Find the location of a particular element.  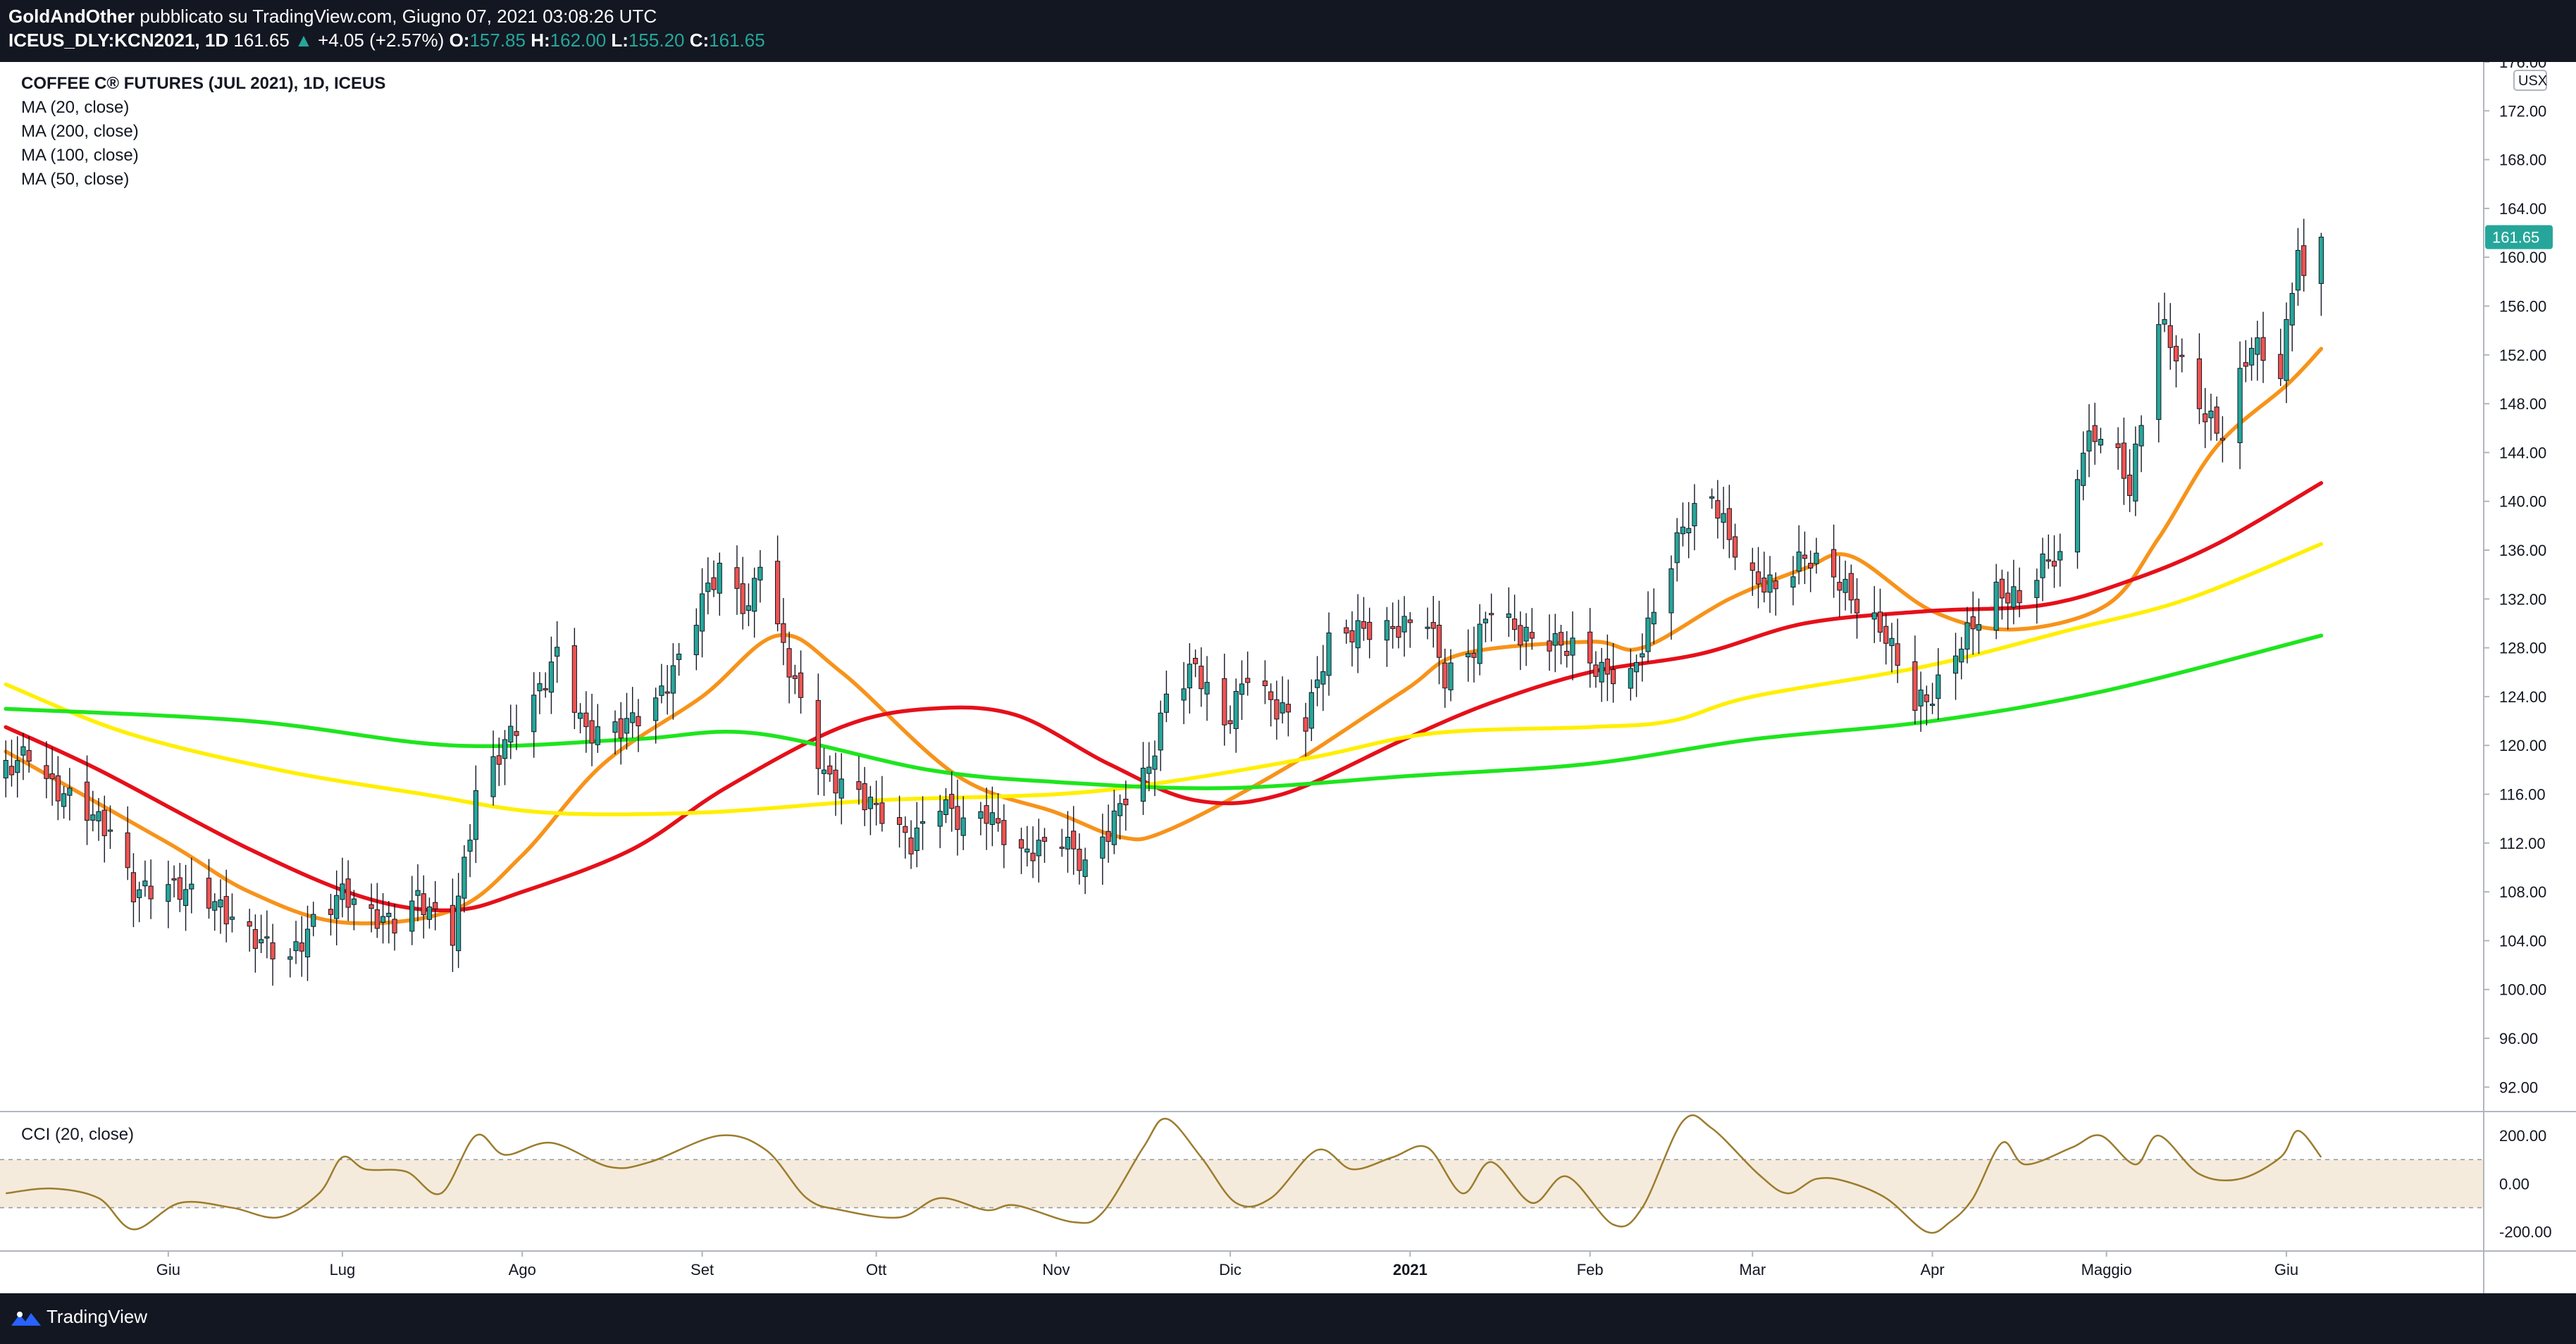

symbol-name: ICEUS_DLY:KCN2021, 1D is located at coordinates (118, 40).